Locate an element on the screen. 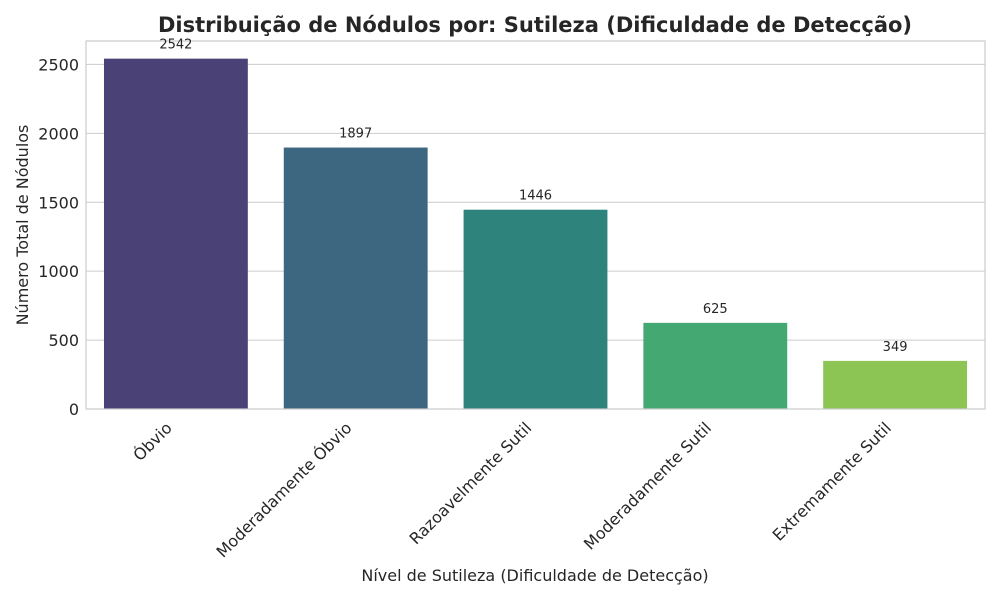  y-tick-label: 500 is located at coordinates (63, 340).